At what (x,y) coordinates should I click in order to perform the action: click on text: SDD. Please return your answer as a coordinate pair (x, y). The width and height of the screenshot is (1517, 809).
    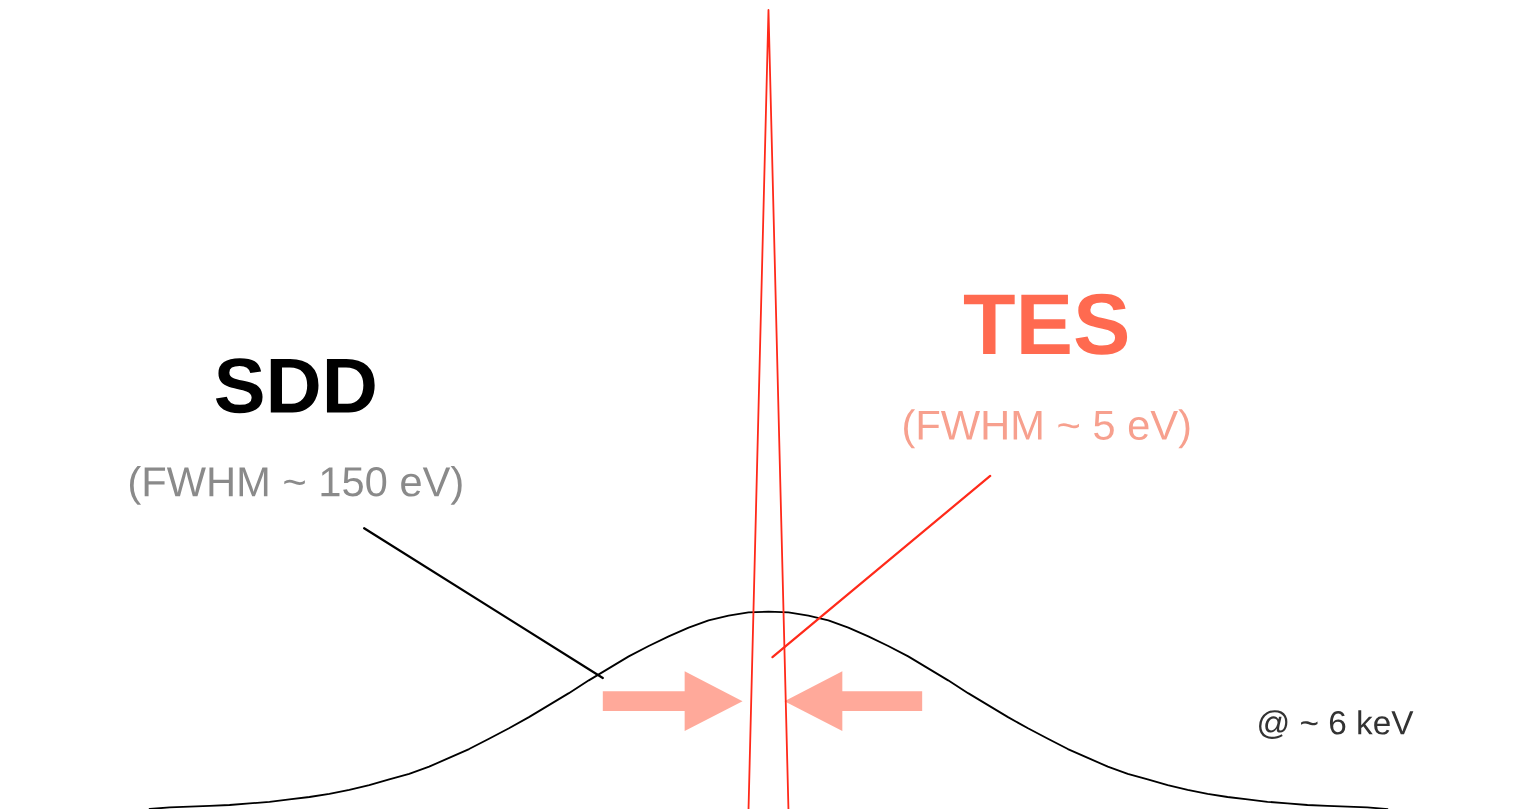
    Looking at the image, I should click on (295, 386).